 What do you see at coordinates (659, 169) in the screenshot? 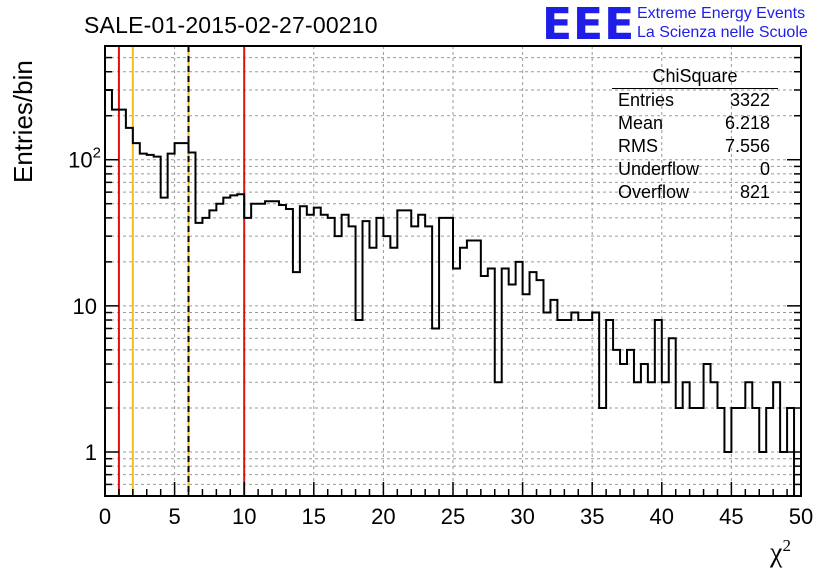
I see `stats-label: Underflow` at bounding box center [659, 169].